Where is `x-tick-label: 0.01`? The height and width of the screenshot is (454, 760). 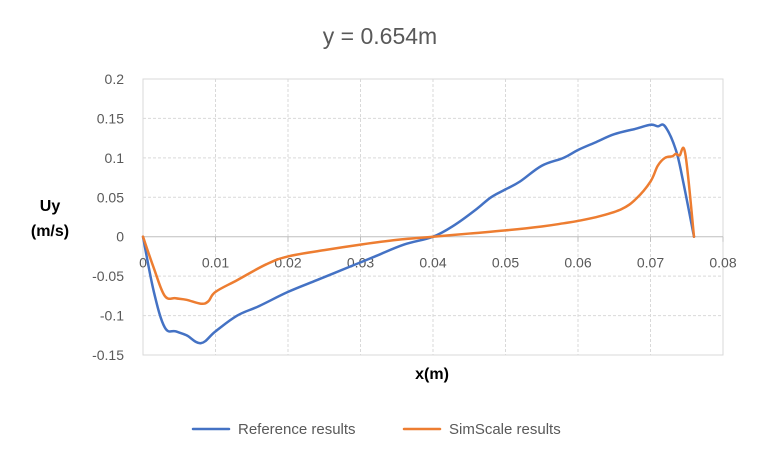 x-tick-label: 0.01 is located at coordinates (215, 263).